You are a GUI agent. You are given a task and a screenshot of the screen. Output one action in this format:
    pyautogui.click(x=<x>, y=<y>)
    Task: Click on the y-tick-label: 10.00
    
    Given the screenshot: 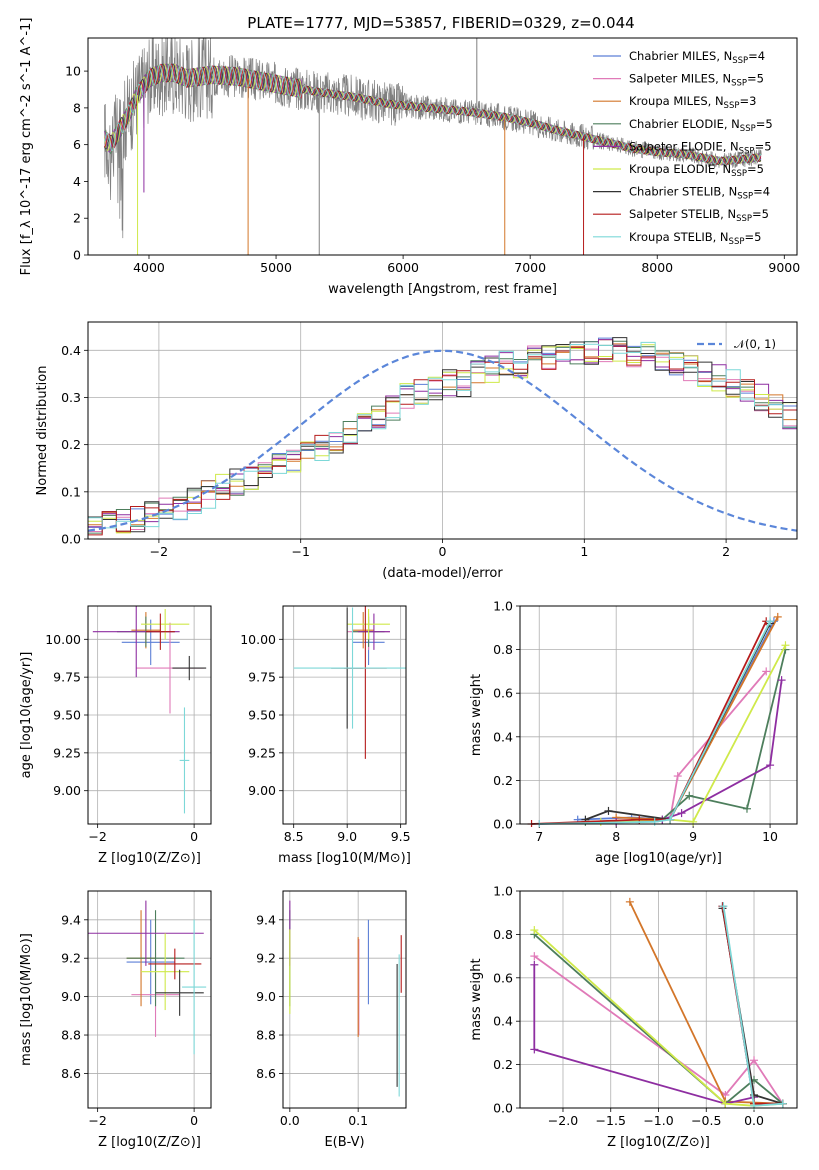 What is the action you would take?
    pyautogui.click(x=258, y=639)
    